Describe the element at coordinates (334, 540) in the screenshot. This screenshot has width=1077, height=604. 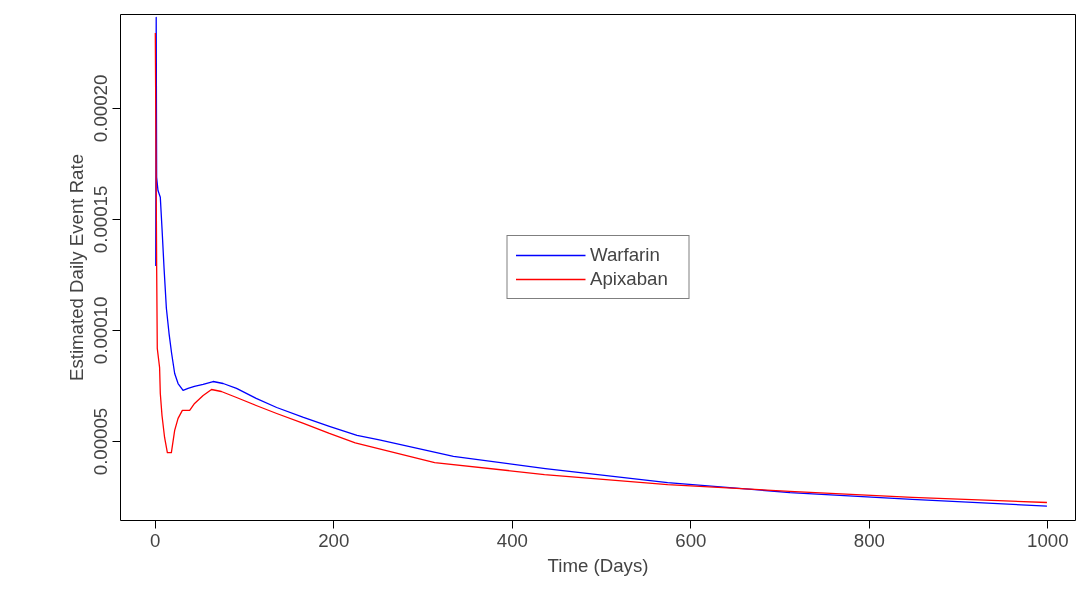
I see `x-tick-label: 200` at that location.